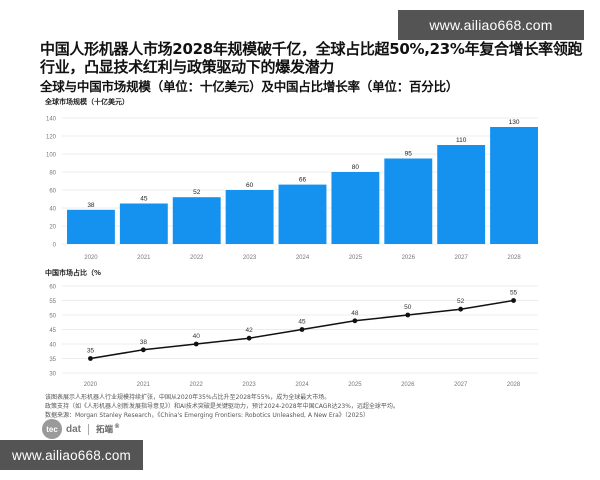  What do you see at coordinates (52, 228) in the screenshot?
I see `y-tick-label: 20` at bounding box center [52, 228].